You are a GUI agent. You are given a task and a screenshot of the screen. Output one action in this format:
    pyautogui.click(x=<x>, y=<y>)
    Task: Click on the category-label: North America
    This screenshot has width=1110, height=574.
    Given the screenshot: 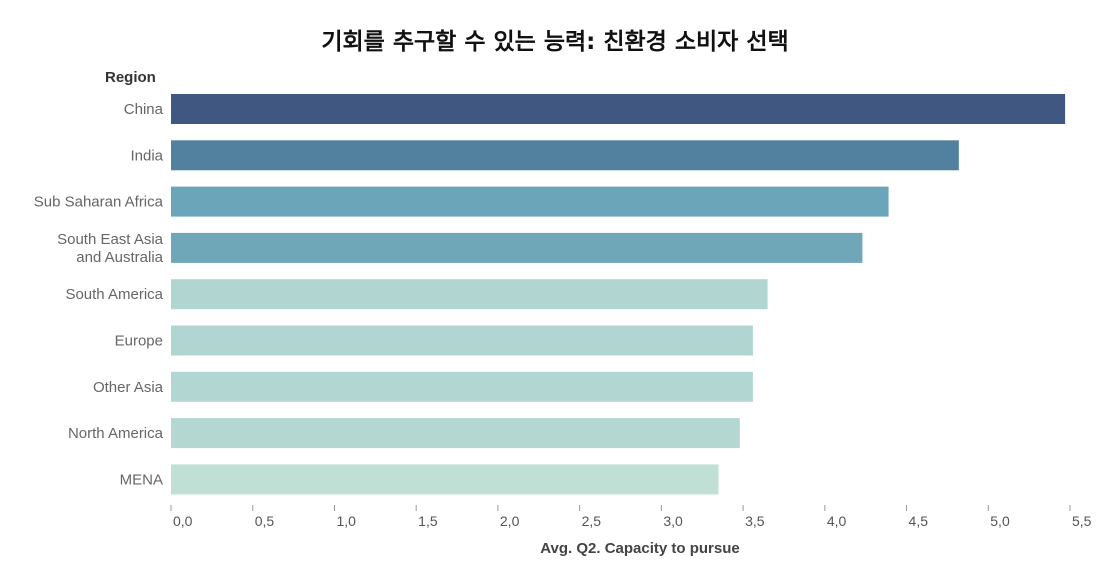 What is the action you would take?
    pyautogui.click(x=116, y=433)
    